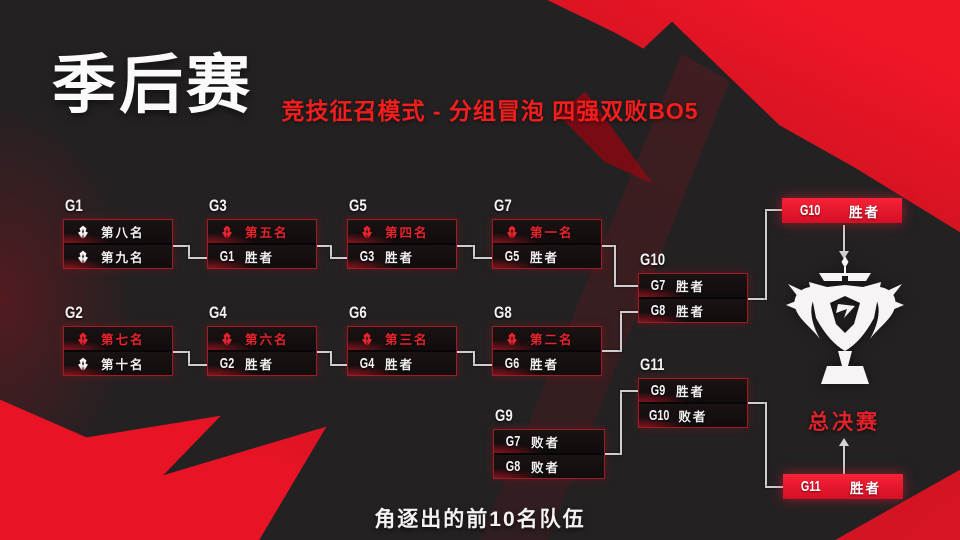  What do you see at coordinates (123, 340) in the screenshot?
I see `slot-team-label: 第七名` at bounding box center [123, 340].